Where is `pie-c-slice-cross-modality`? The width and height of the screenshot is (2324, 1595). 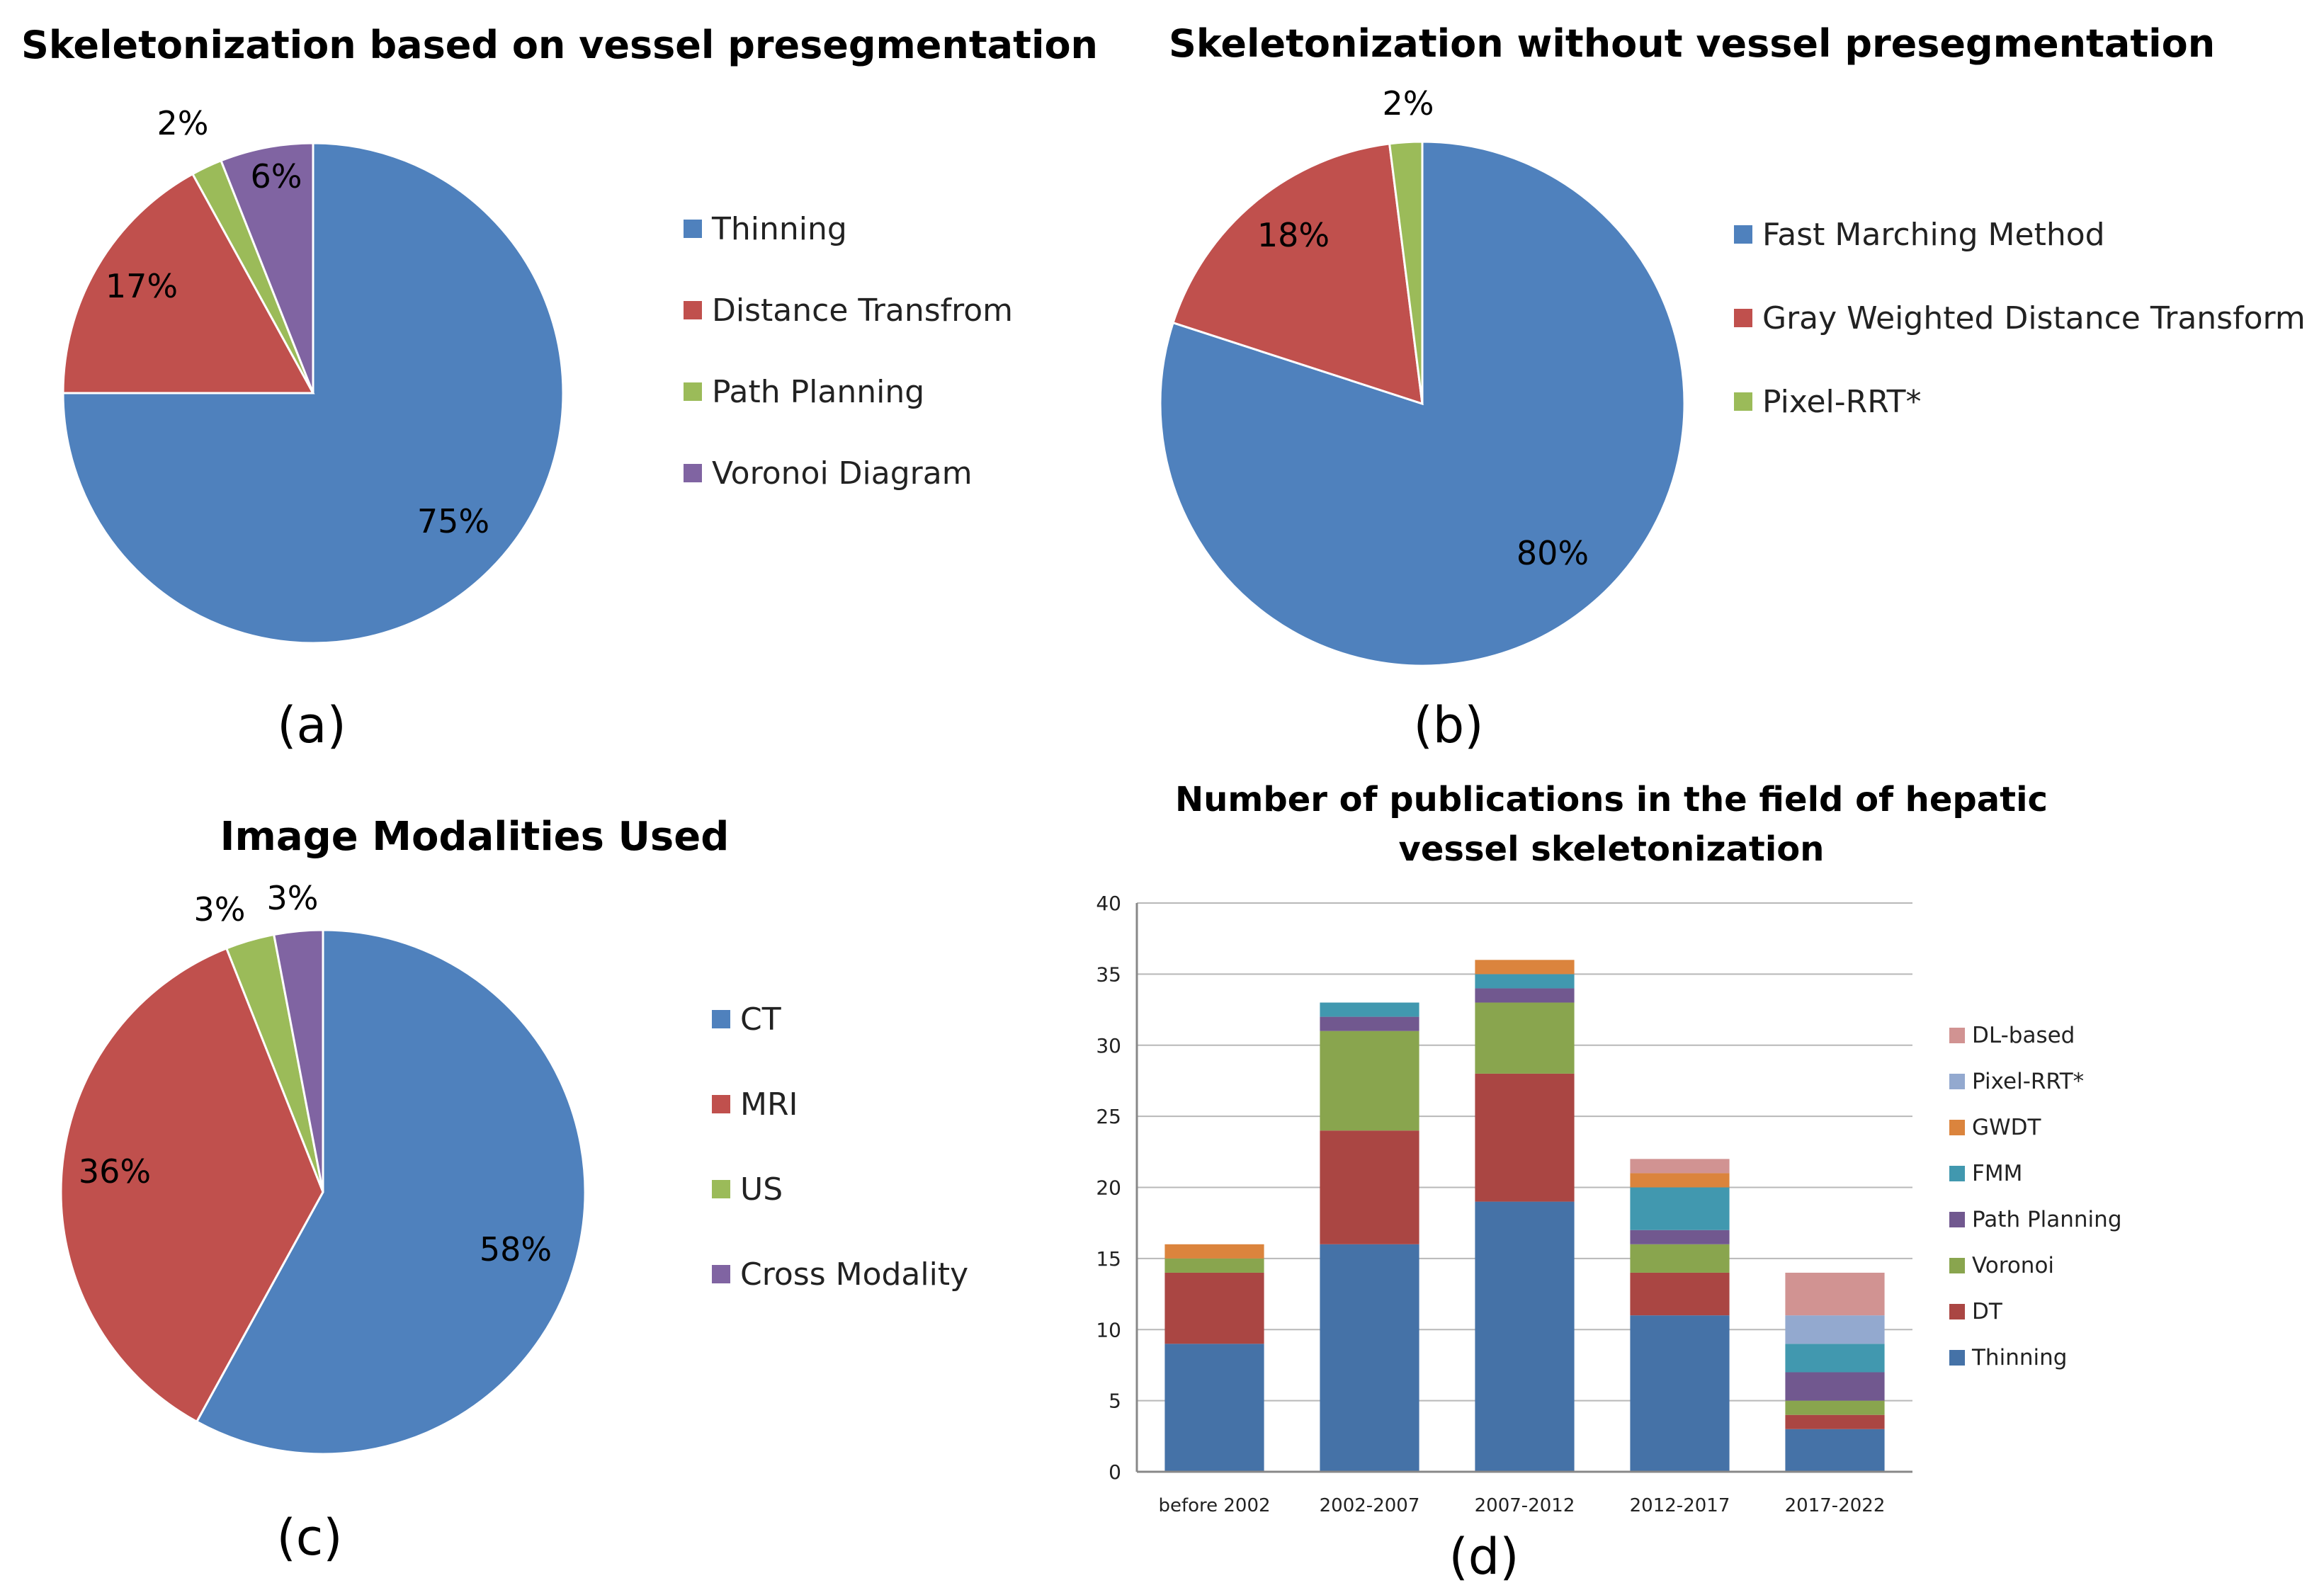 pie-c-slice-cross-modality is located at coordinates (298, 1061).